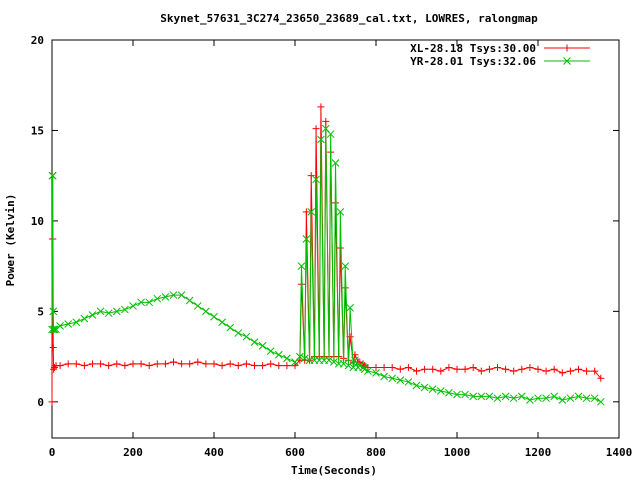 This screenshot has height=480, width=640. Describe the element at coordinates (295, 452) in the screenshot. I see `x-tick-label: 600` at that location.